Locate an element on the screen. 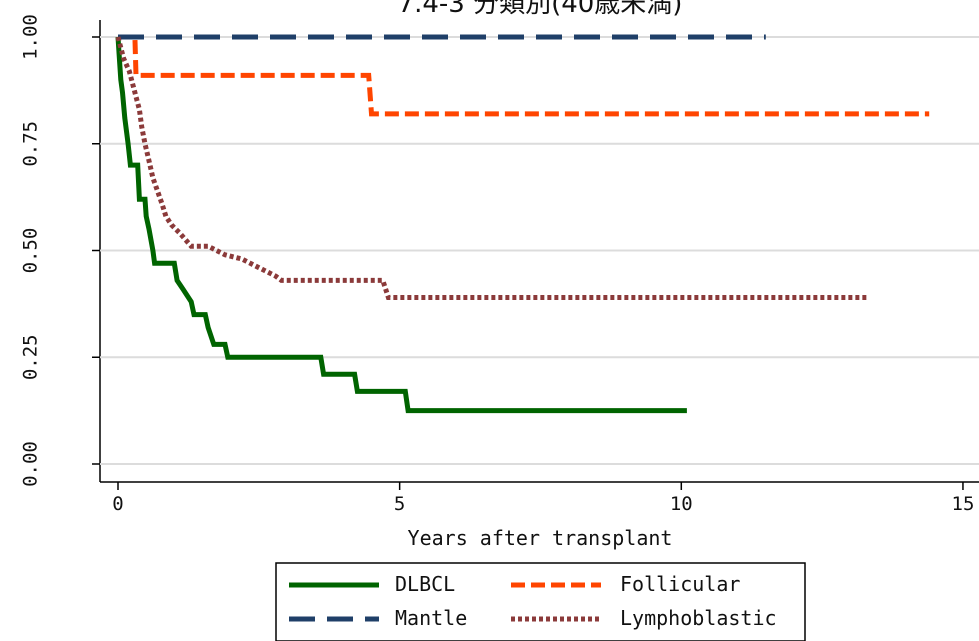 Image resolution: width=979 pixels, height=641 pixels. legend-label: DLBCL is located at coordinates (425, 584).